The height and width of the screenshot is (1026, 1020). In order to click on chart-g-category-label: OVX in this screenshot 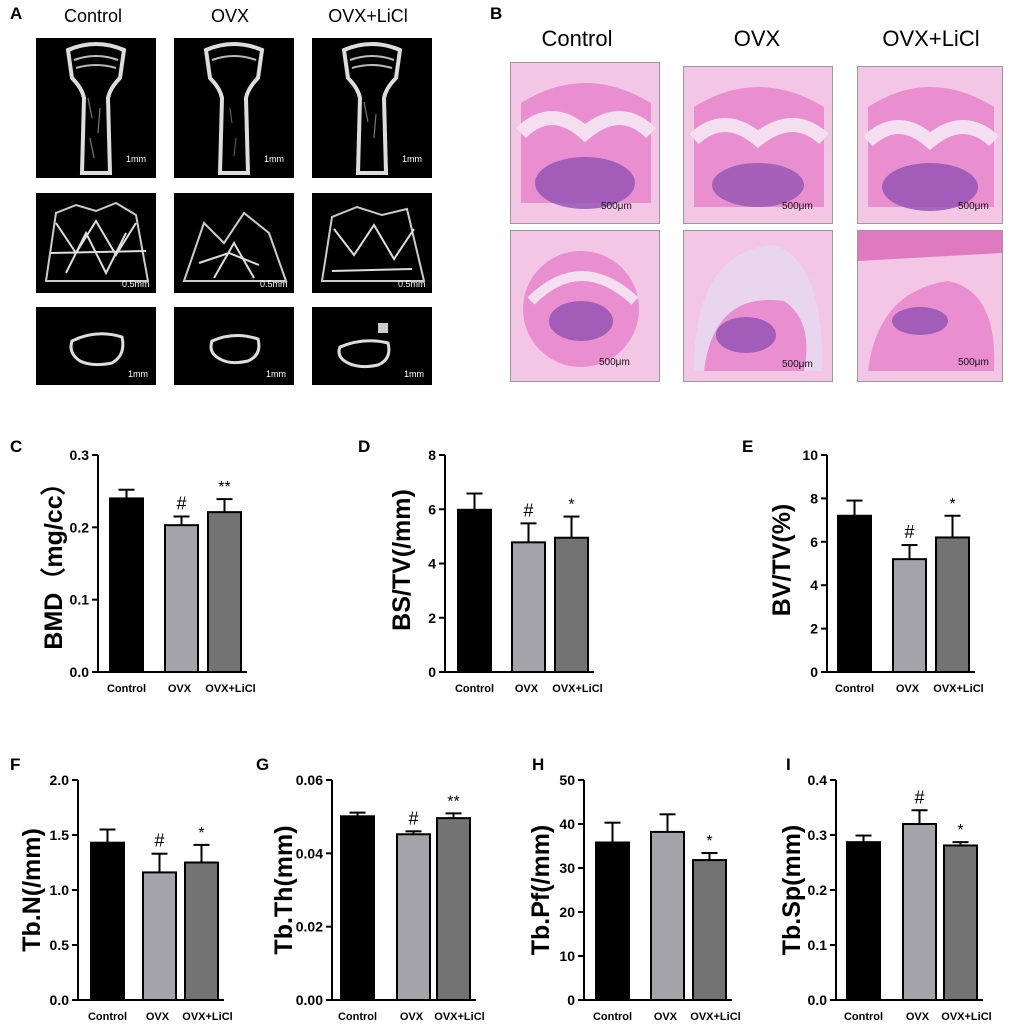, I will do `click(412, 1017)`.